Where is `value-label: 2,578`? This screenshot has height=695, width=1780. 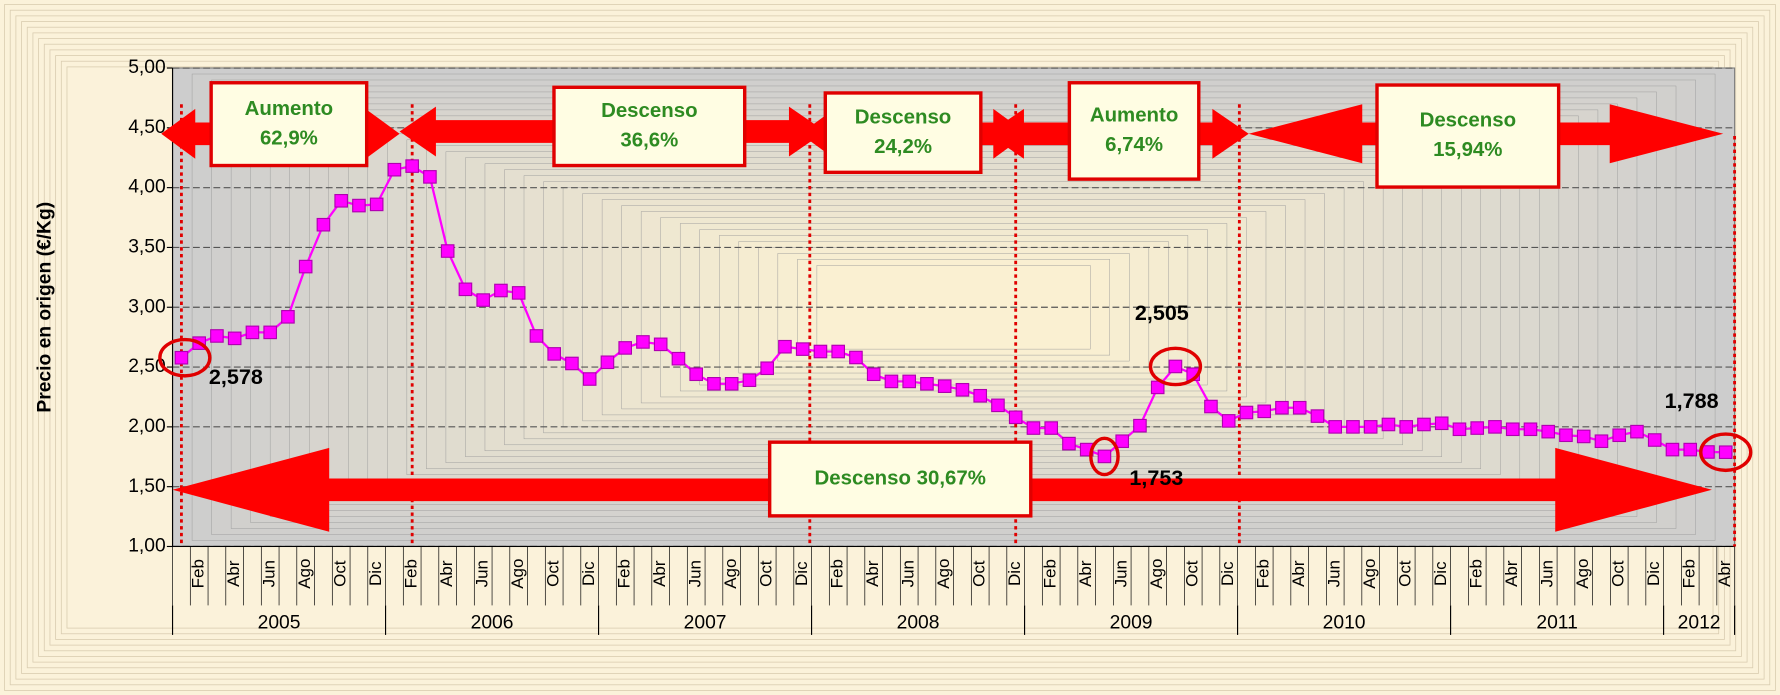
value-label: 2,578 is located at coordinates (236, 376).